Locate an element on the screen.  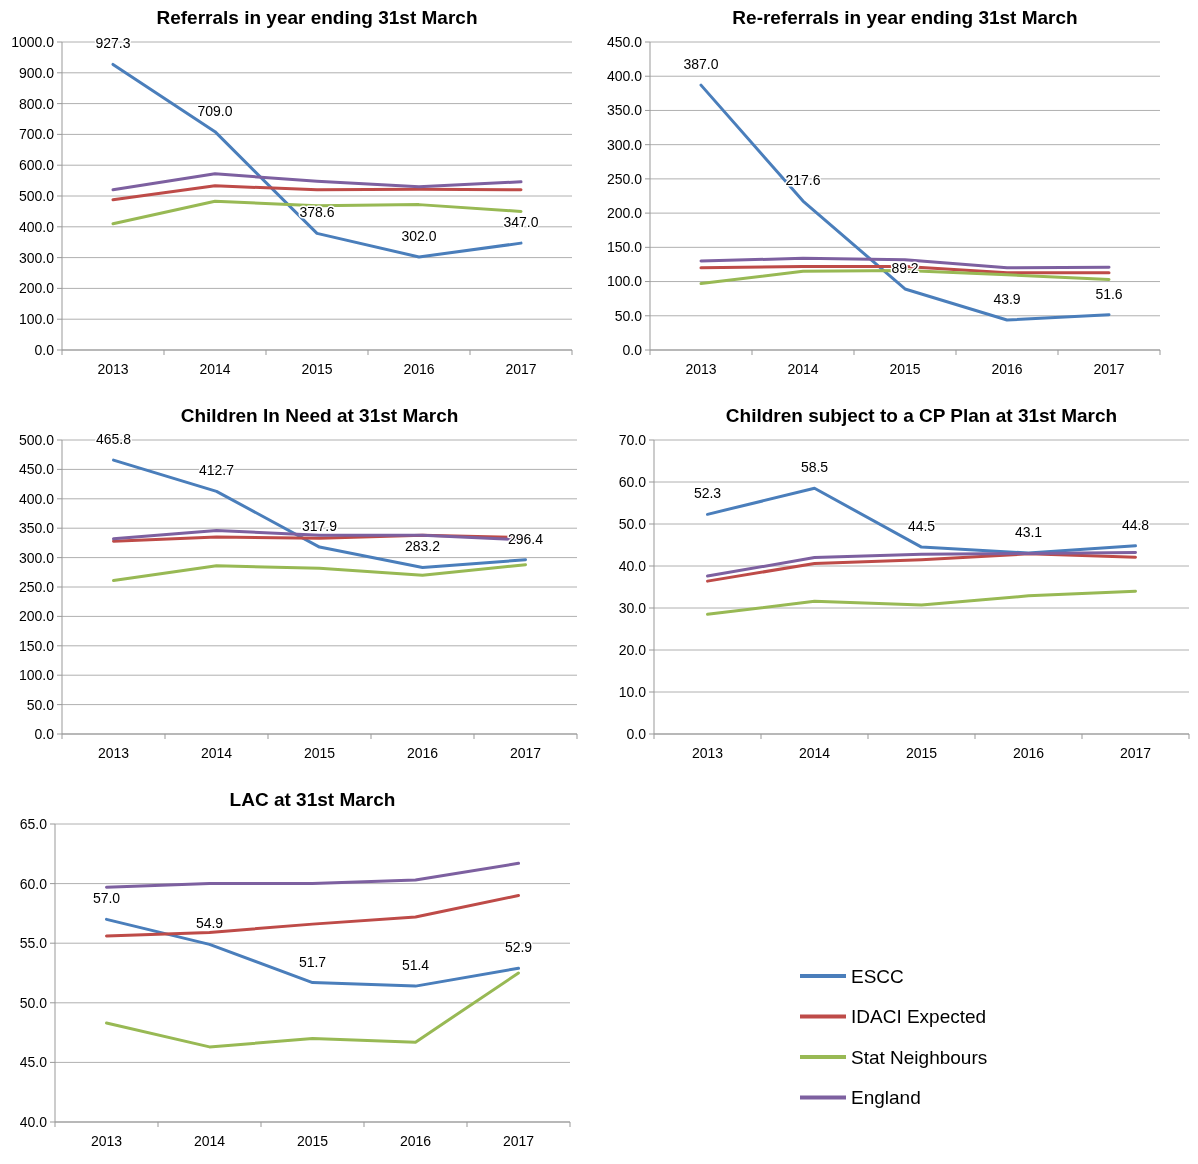
data-label: 283.2 is located at coordinates (422, 546).